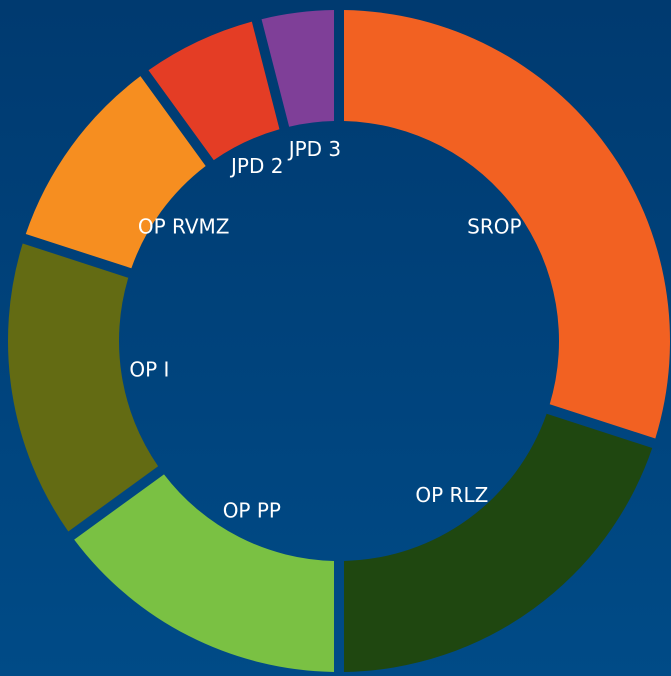 This screenshot has width=671, height=676. I want to click on slice-label: OP PP, so click(252, 511).